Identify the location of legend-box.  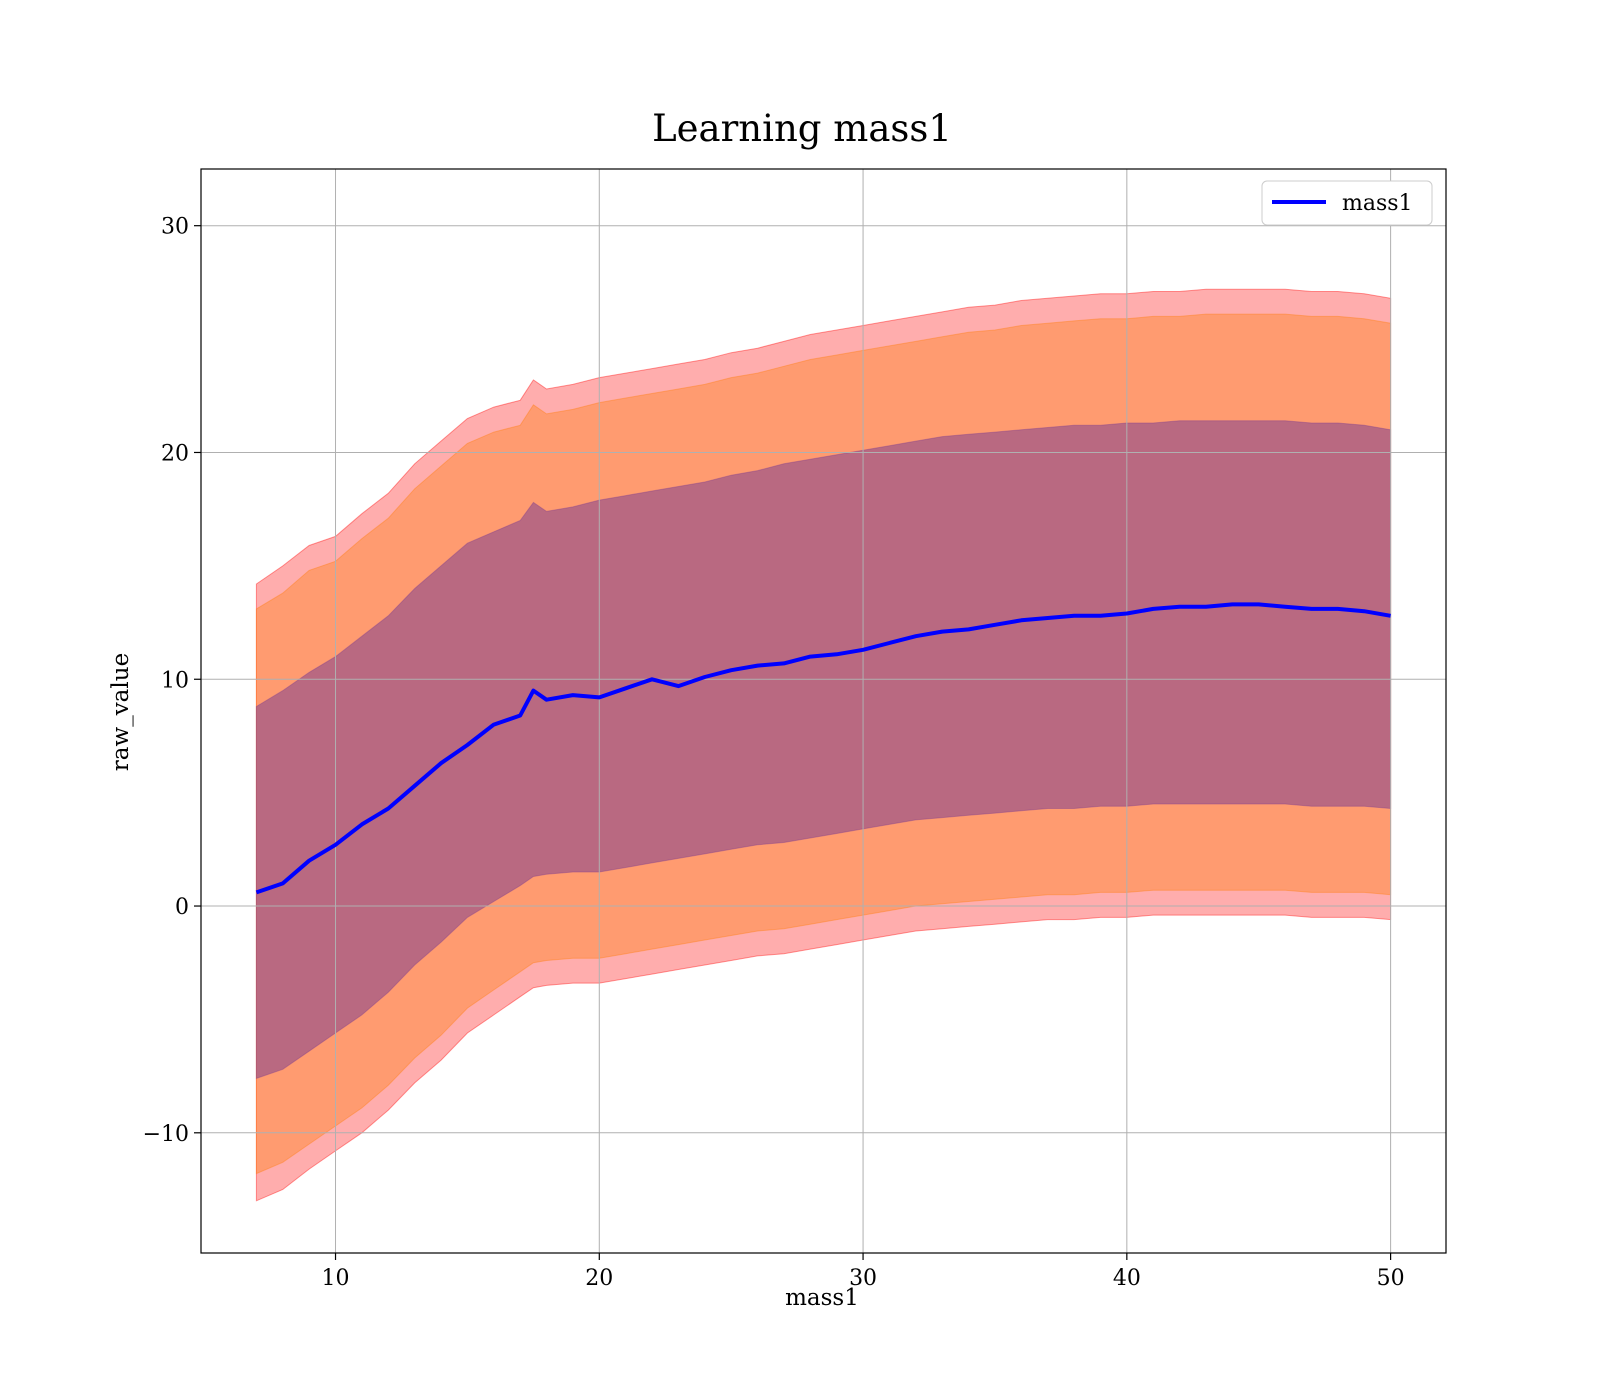
(1347, 203).